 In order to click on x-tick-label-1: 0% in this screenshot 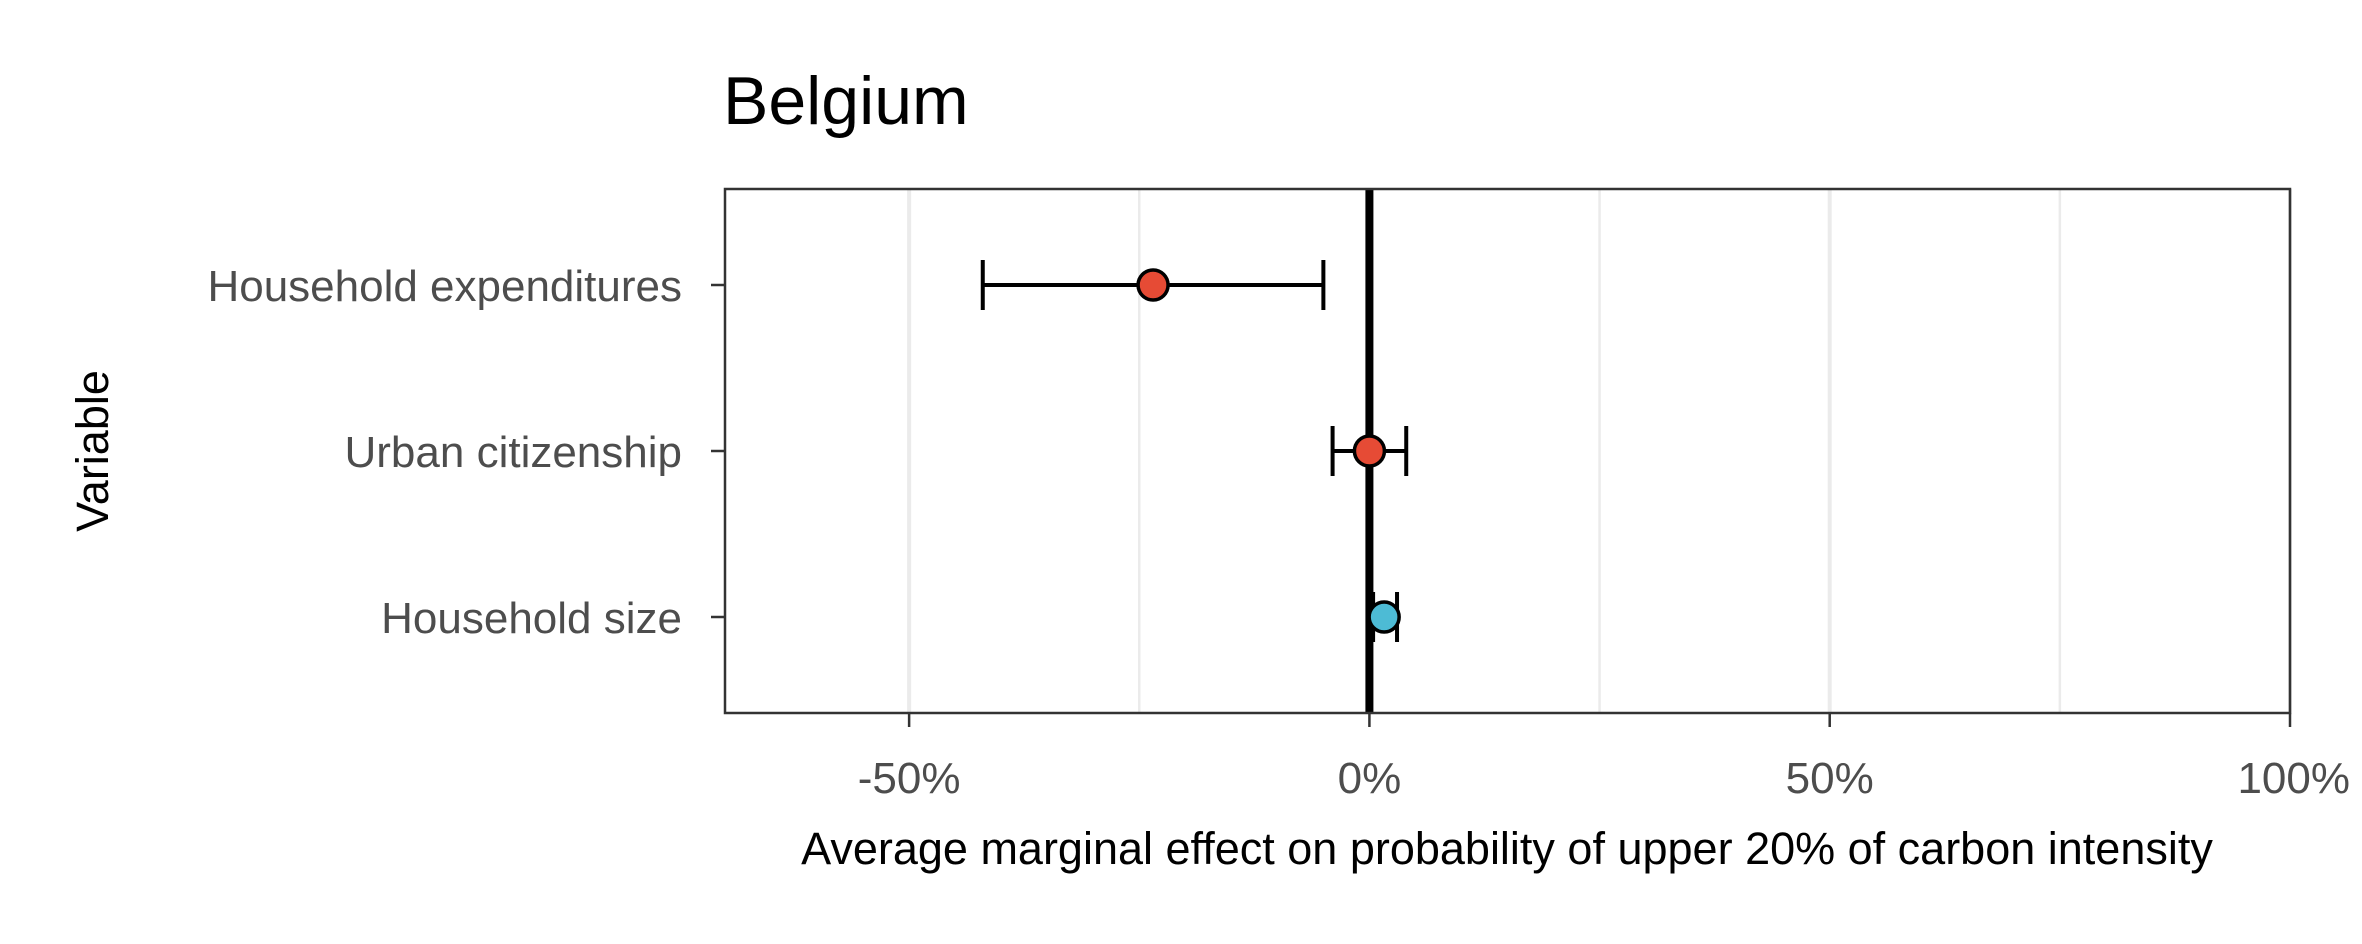, I will do `click(1370, 778)`.